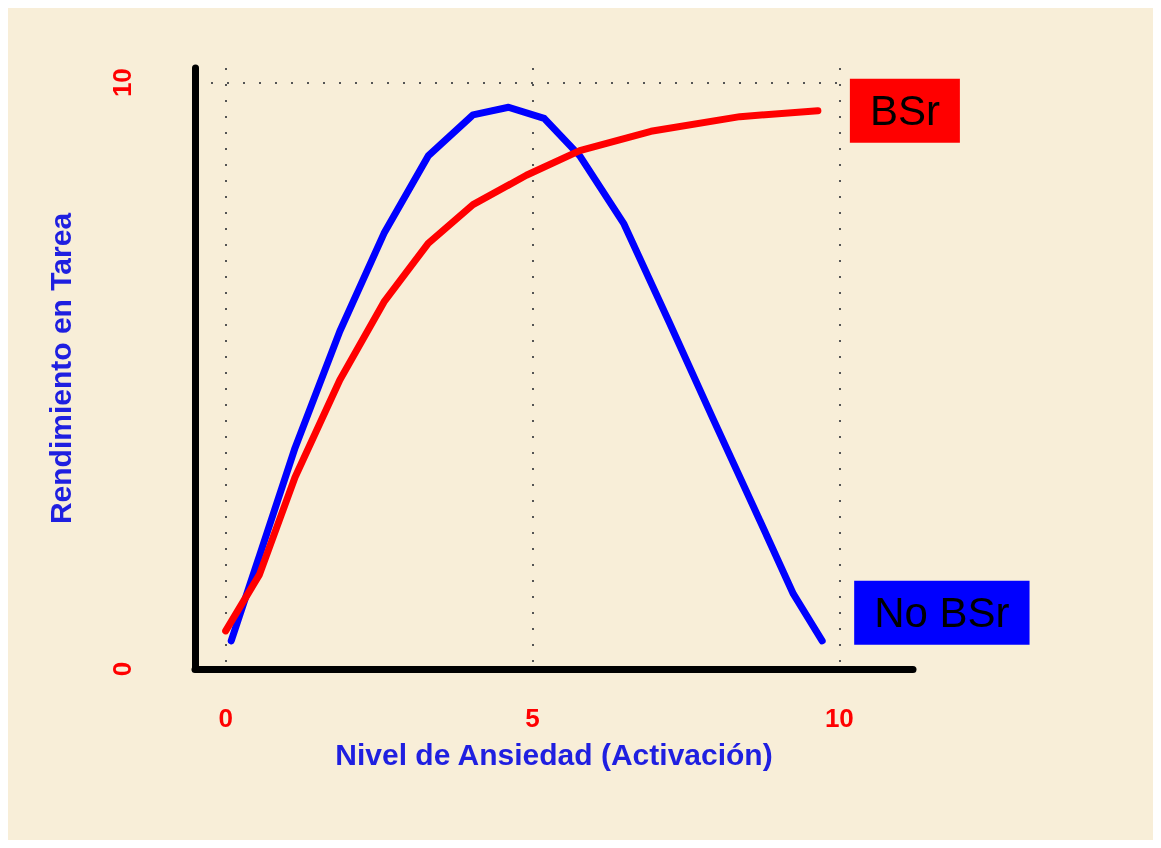 This screenshot has width=1161, height=848. I want to click on series-label: BSr, so click(904, 111).